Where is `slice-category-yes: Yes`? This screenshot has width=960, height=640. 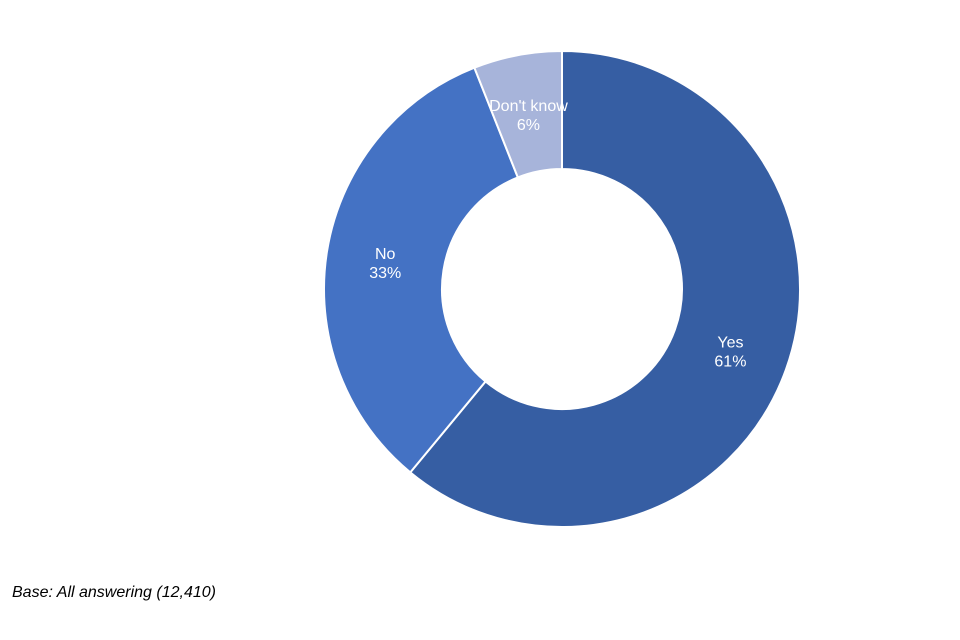
slice-category-yes: Yes is located at coordinates (730, 343).